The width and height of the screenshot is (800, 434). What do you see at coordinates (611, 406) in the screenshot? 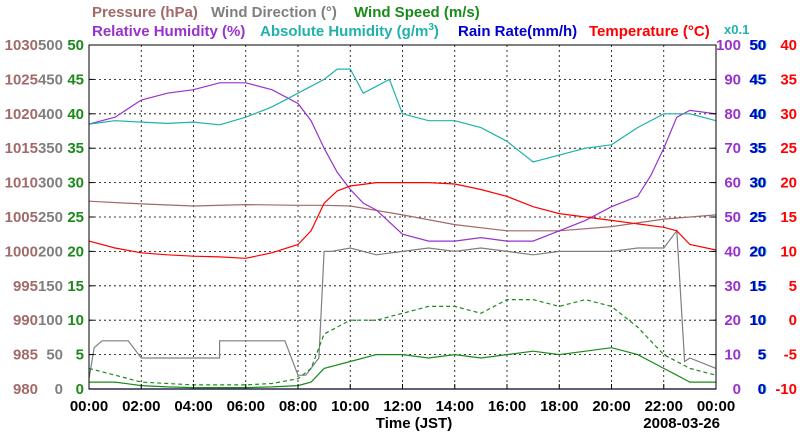
I see `x-tick-label: 20:00` at bounding box center [611, 406].